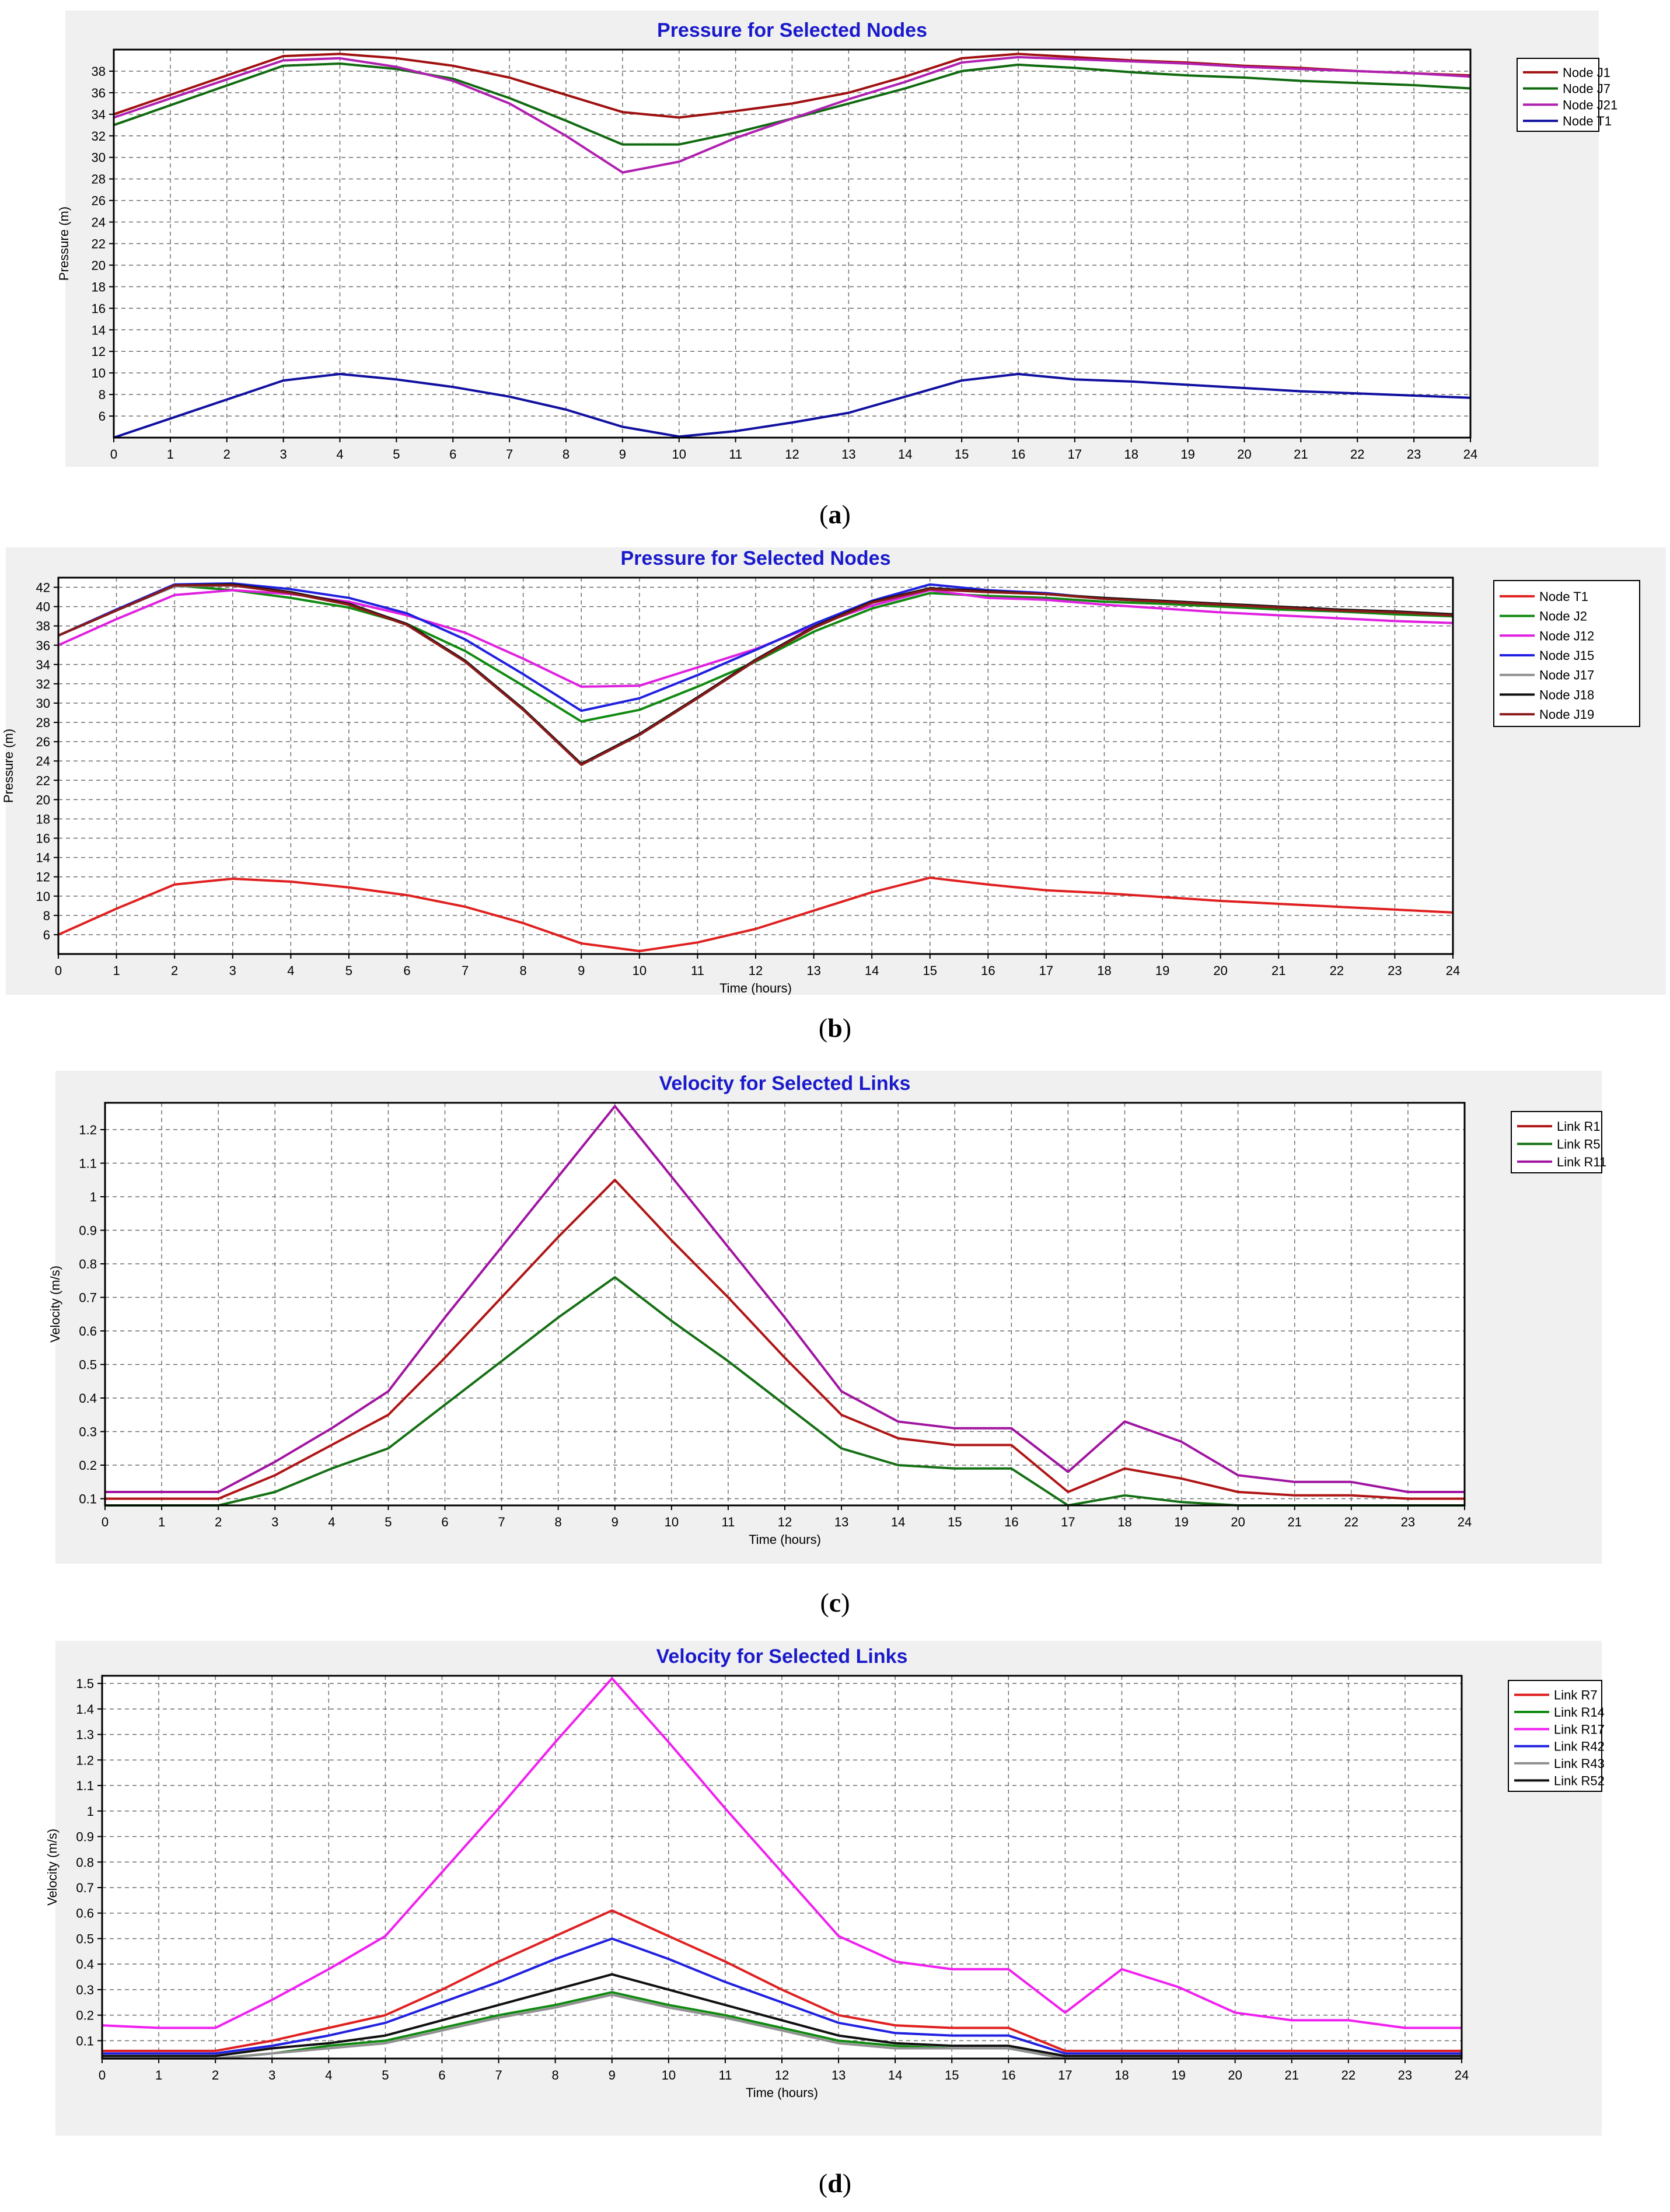 This screenshot has height=2212, width=1670. Describe the element at coordinates (388, 1522) in the screenshot. I see `x-tick-label: 5` at that location.